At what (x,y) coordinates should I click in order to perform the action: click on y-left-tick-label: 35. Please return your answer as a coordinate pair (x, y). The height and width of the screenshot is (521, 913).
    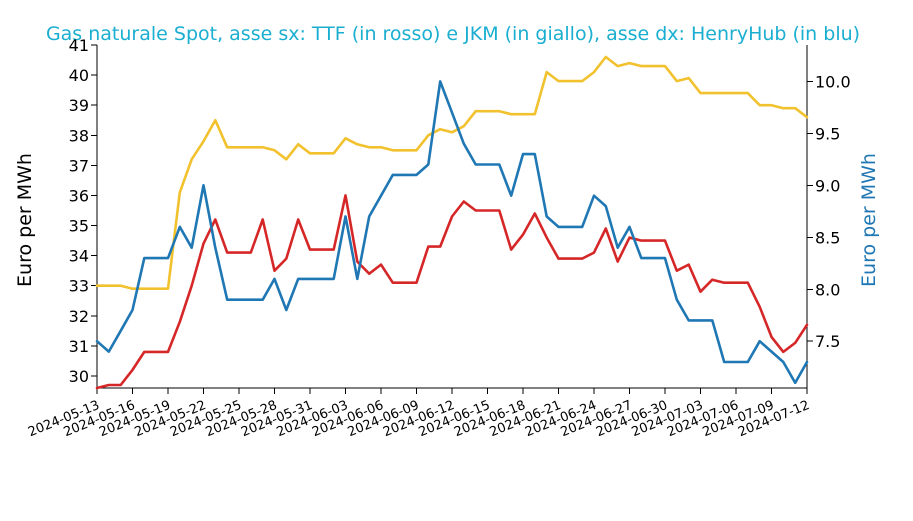
    Looking at the image, I should click on (79, 226).